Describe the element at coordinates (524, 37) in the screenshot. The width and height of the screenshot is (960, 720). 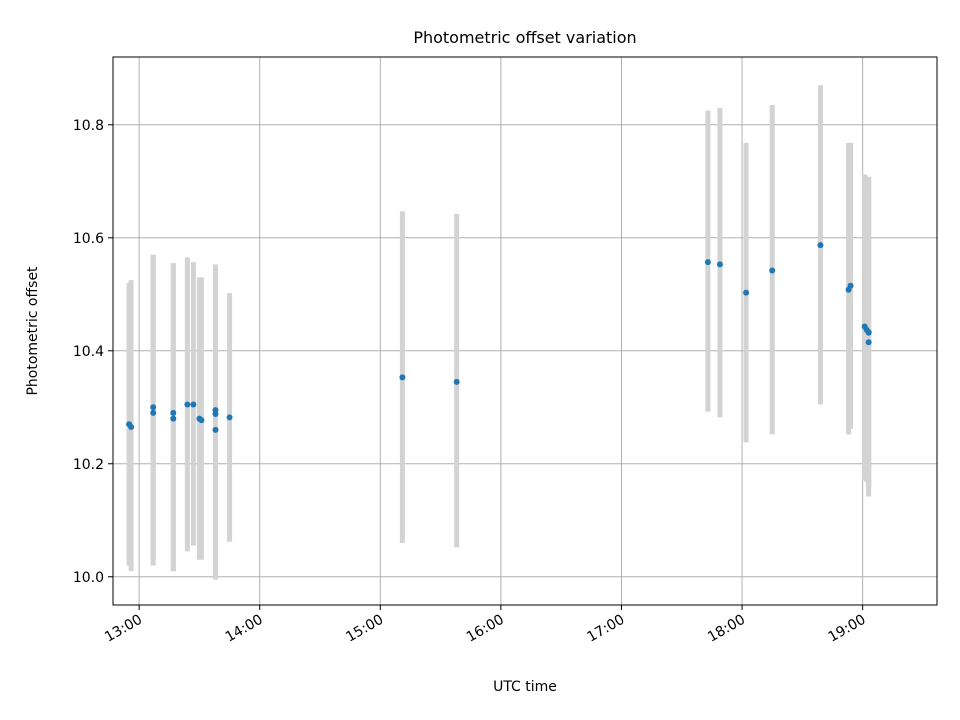
I see `chart-title: Photometric offset variation` at that location.